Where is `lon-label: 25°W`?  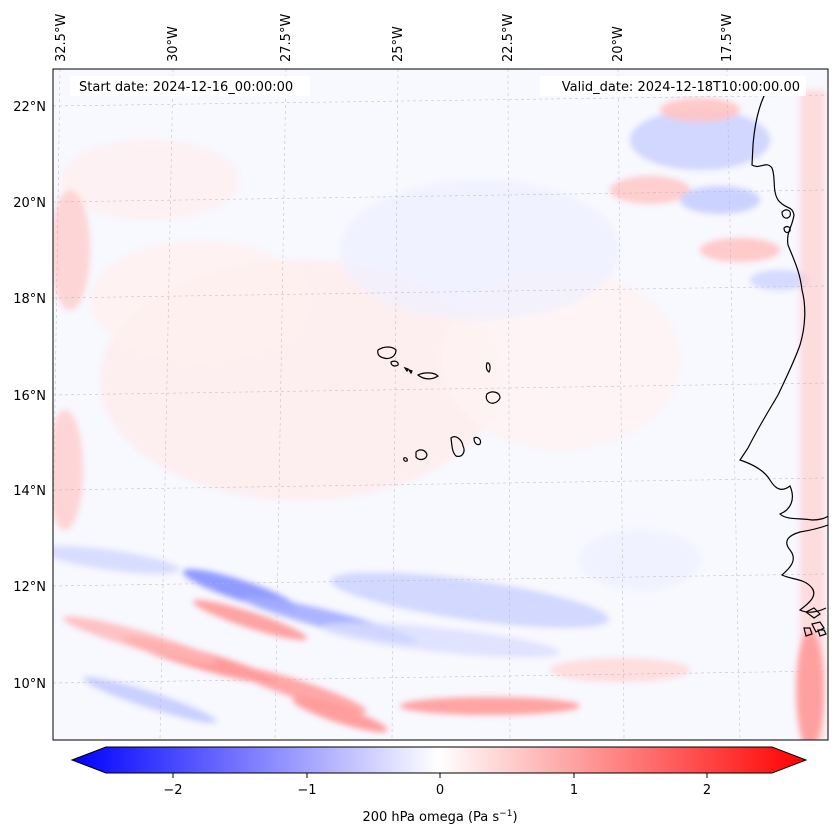
lon-label: 25°W is located at coordinates (398, 44).